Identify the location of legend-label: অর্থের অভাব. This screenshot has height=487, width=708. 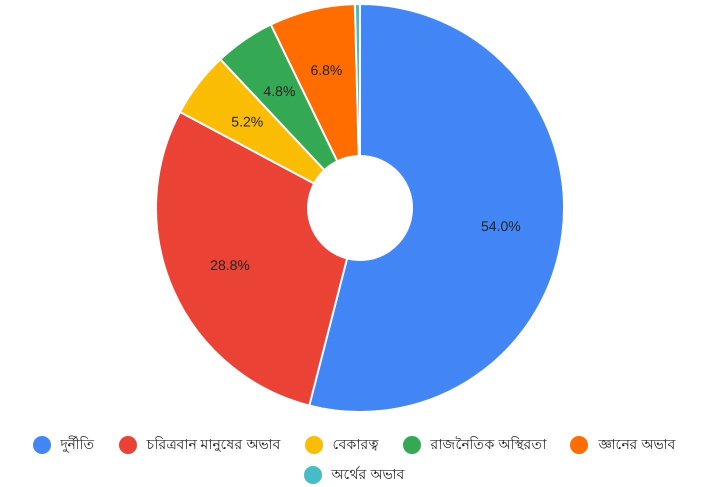
(368, 474).